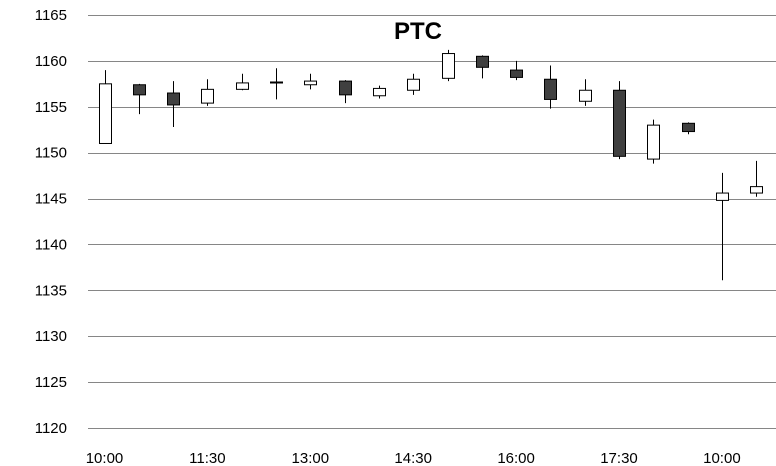 This screenshot has height=466, width=776. I want to click on x-tick-label: 11:30, so click(207, 458).